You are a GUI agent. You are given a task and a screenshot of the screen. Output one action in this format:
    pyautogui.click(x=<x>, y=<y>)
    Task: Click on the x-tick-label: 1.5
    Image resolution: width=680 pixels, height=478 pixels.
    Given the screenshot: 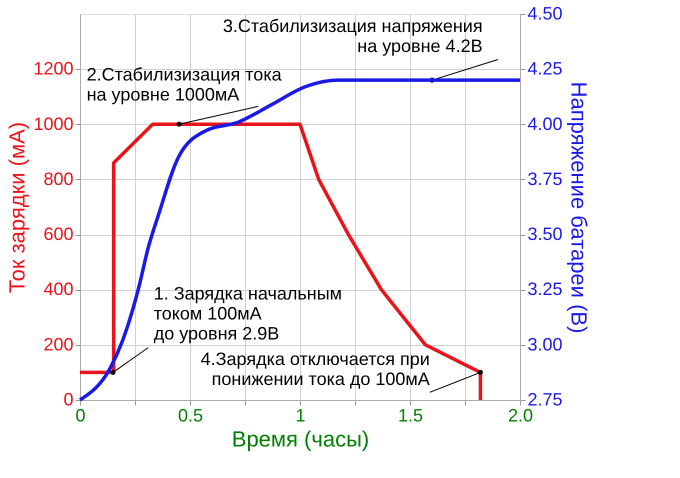 What is the action you would take?
    pyautogui.click(x=411, y=416)
    